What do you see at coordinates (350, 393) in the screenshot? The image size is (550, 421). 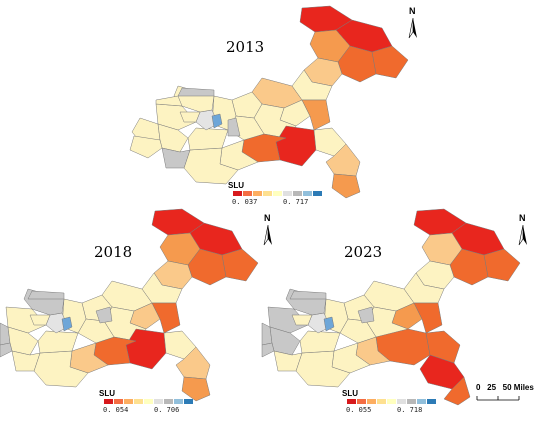 I see `legend-title-2023: SLU` at bounding box center [350, 393].